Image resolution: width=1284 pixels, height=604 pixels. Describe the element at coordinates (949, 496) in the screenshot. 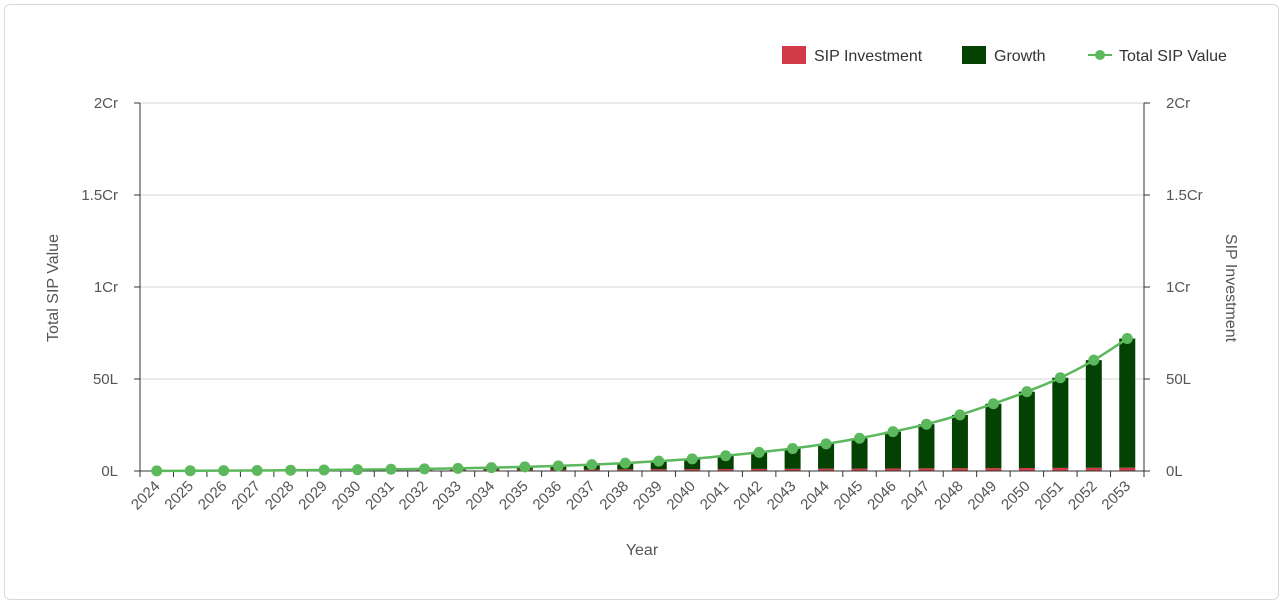

I see `x-tick-label: 2048` at that location.